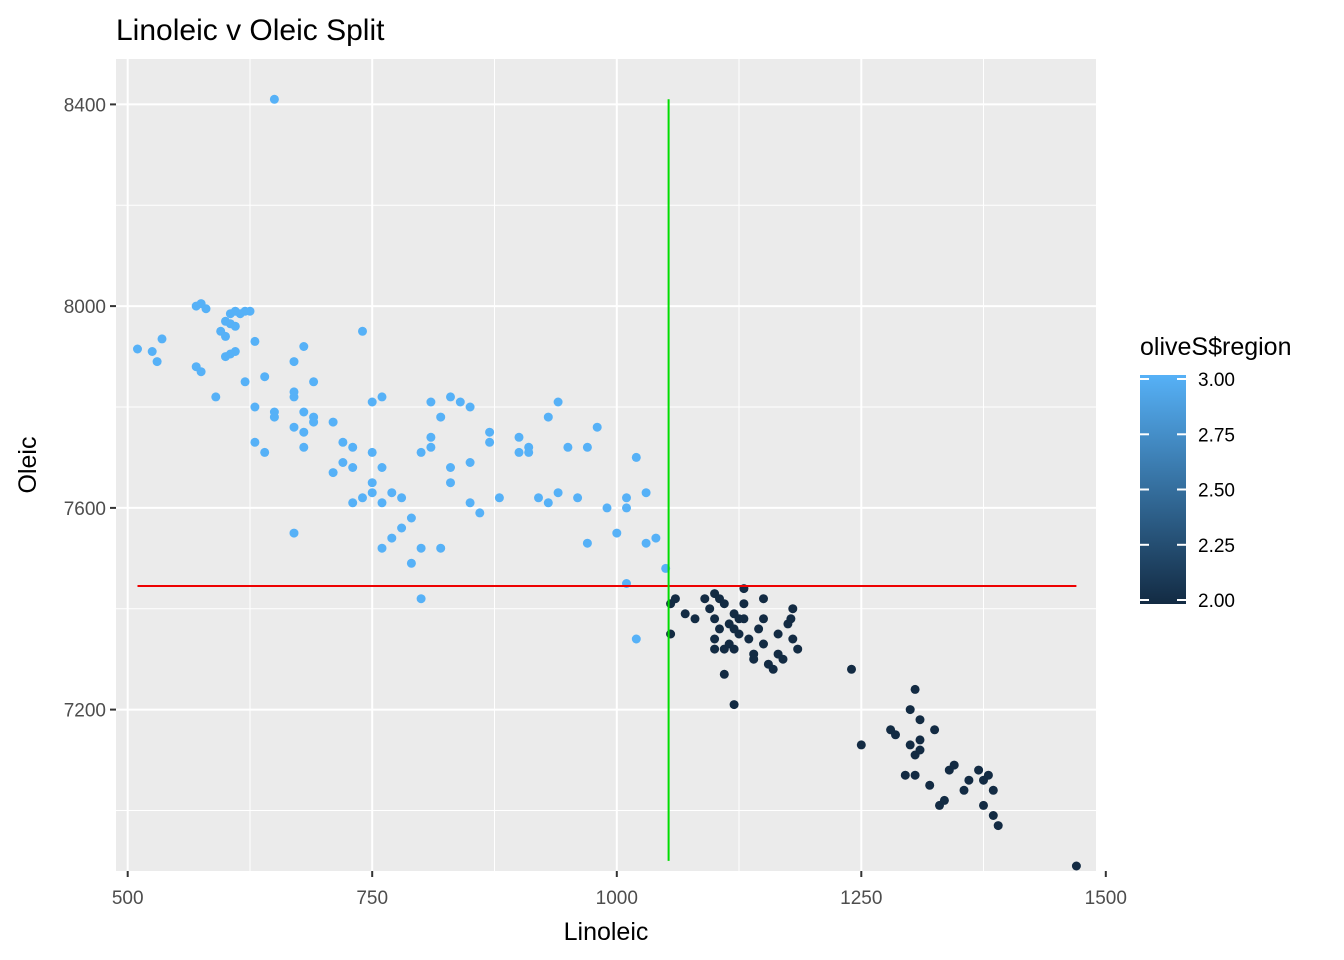 The image size is (1344, 960). I want to click on x-tick-label: 1250, so click(861, 898).